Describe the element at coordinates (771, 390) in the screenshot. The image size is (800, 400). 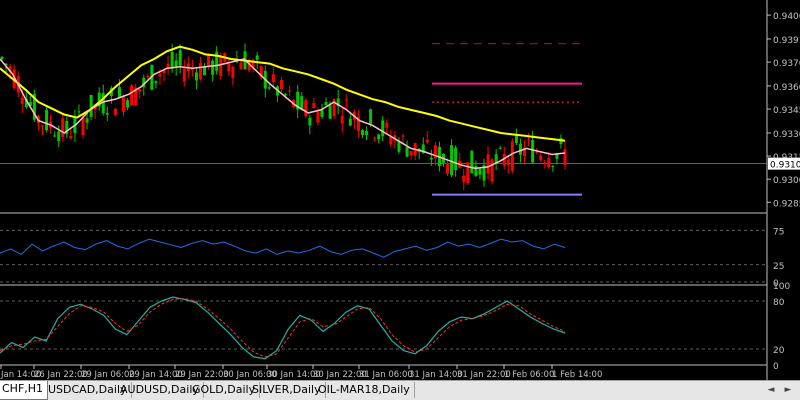
I see `tabs-prev-icon: ◄` at that location.